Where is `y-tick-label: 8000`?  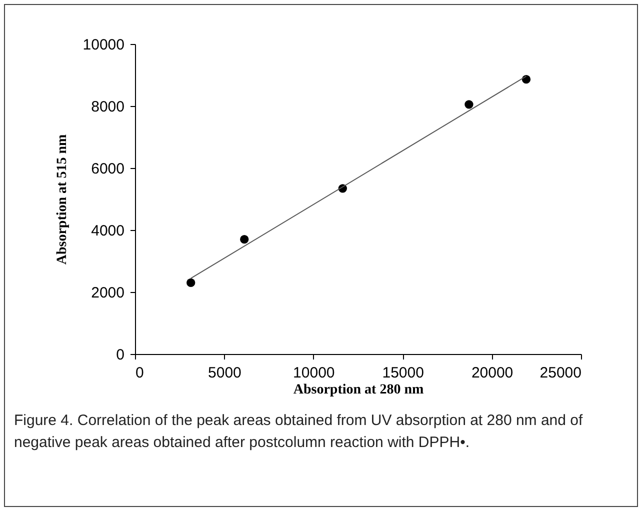
y-tick-label: 8000 is located at coordinates (107, 107).